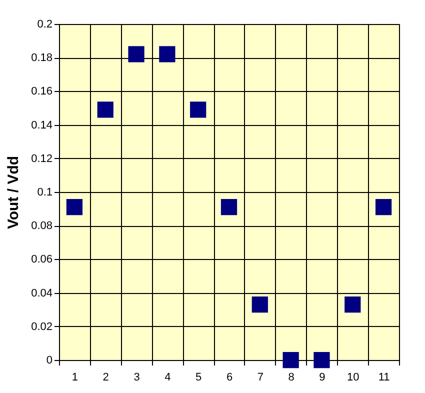 Image resolution: width=425 pixels, height=393 pixels. What do you see at coordinates (137, 378) in the screenshot?
I see `x-tick-label: 3` at bounding box center [137, 378].